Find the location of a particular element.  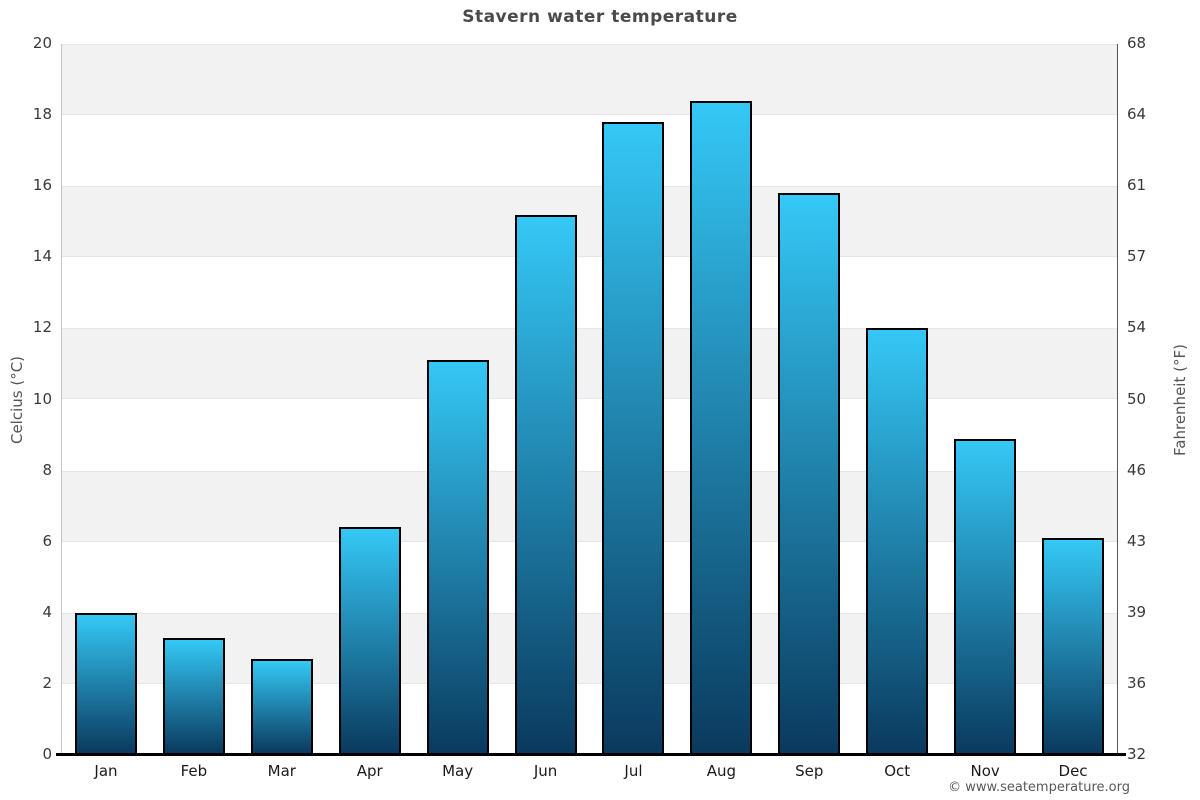

celsius-tick-10: 10 is located at coordinates (42, 398).